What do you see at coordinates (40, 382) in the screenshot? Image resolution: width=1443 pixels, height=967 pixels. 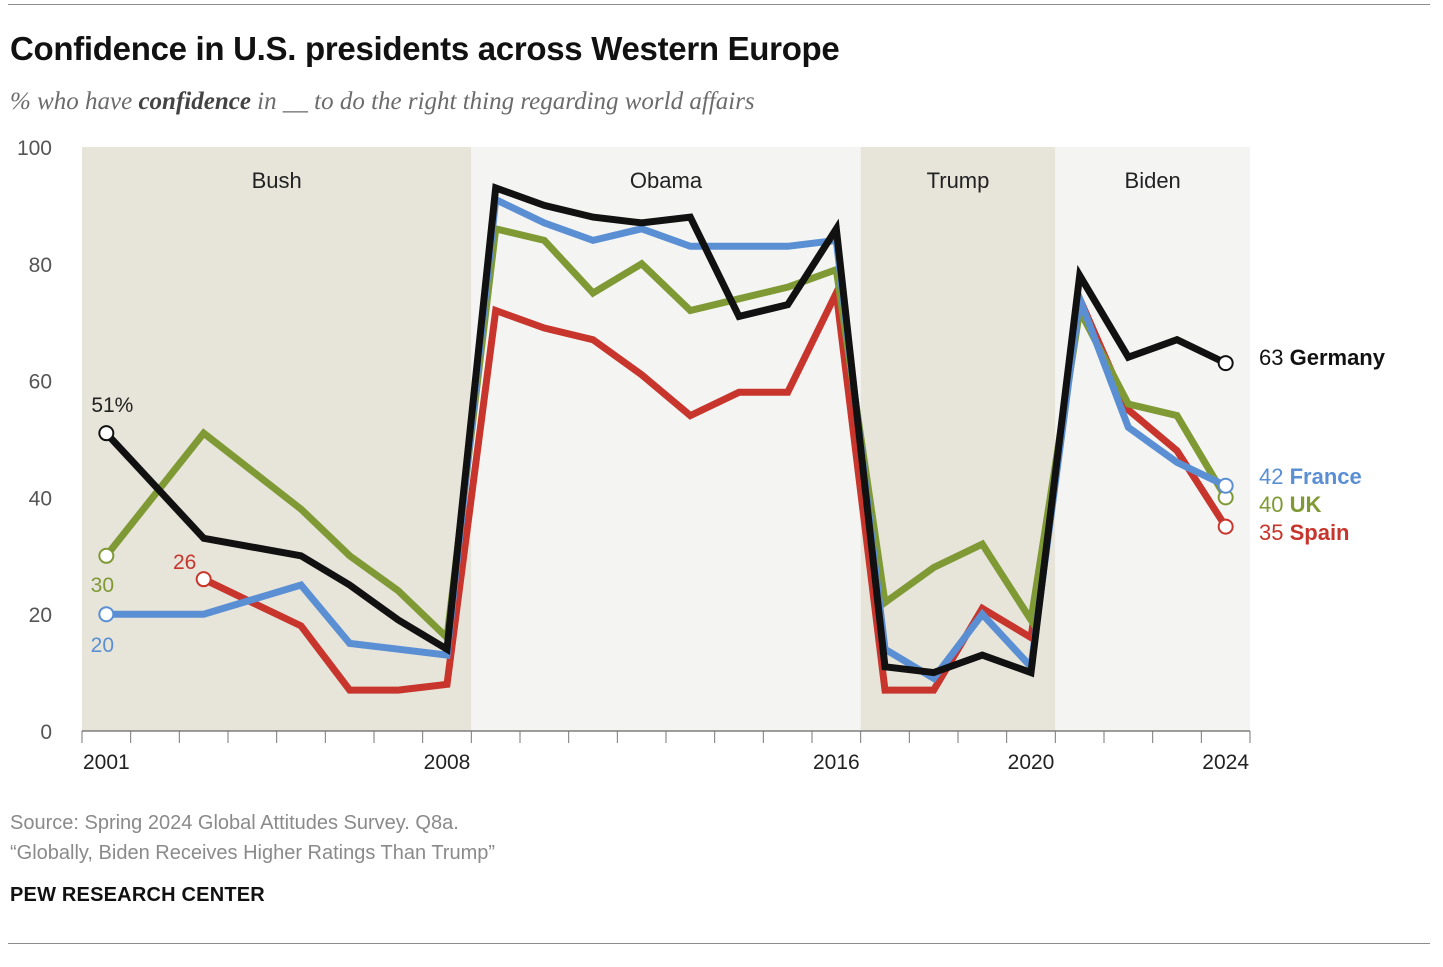 I see `y-tick-label: 60` at bounding box center [40, 382].